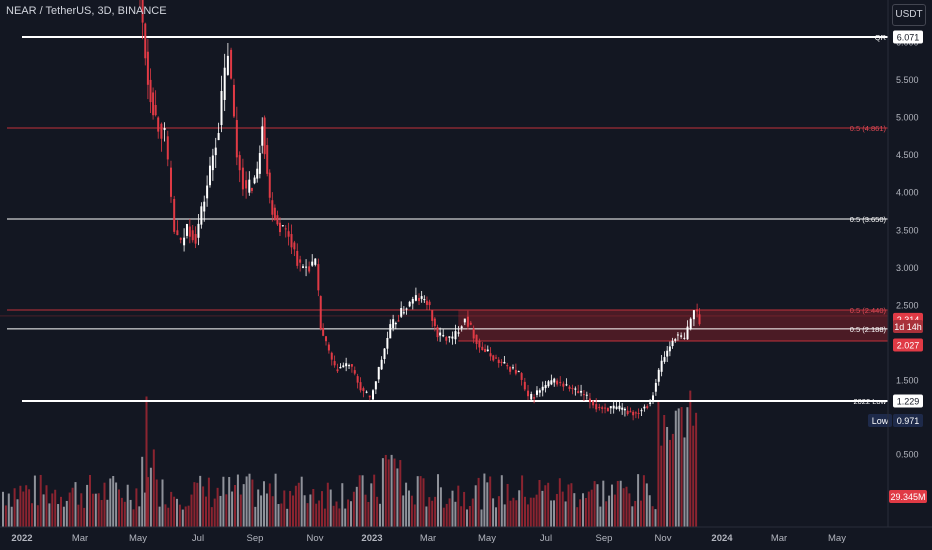  Describe the element at coordinates (837, 538) in the screenshot. I see `time-tick-label: May` at that location.